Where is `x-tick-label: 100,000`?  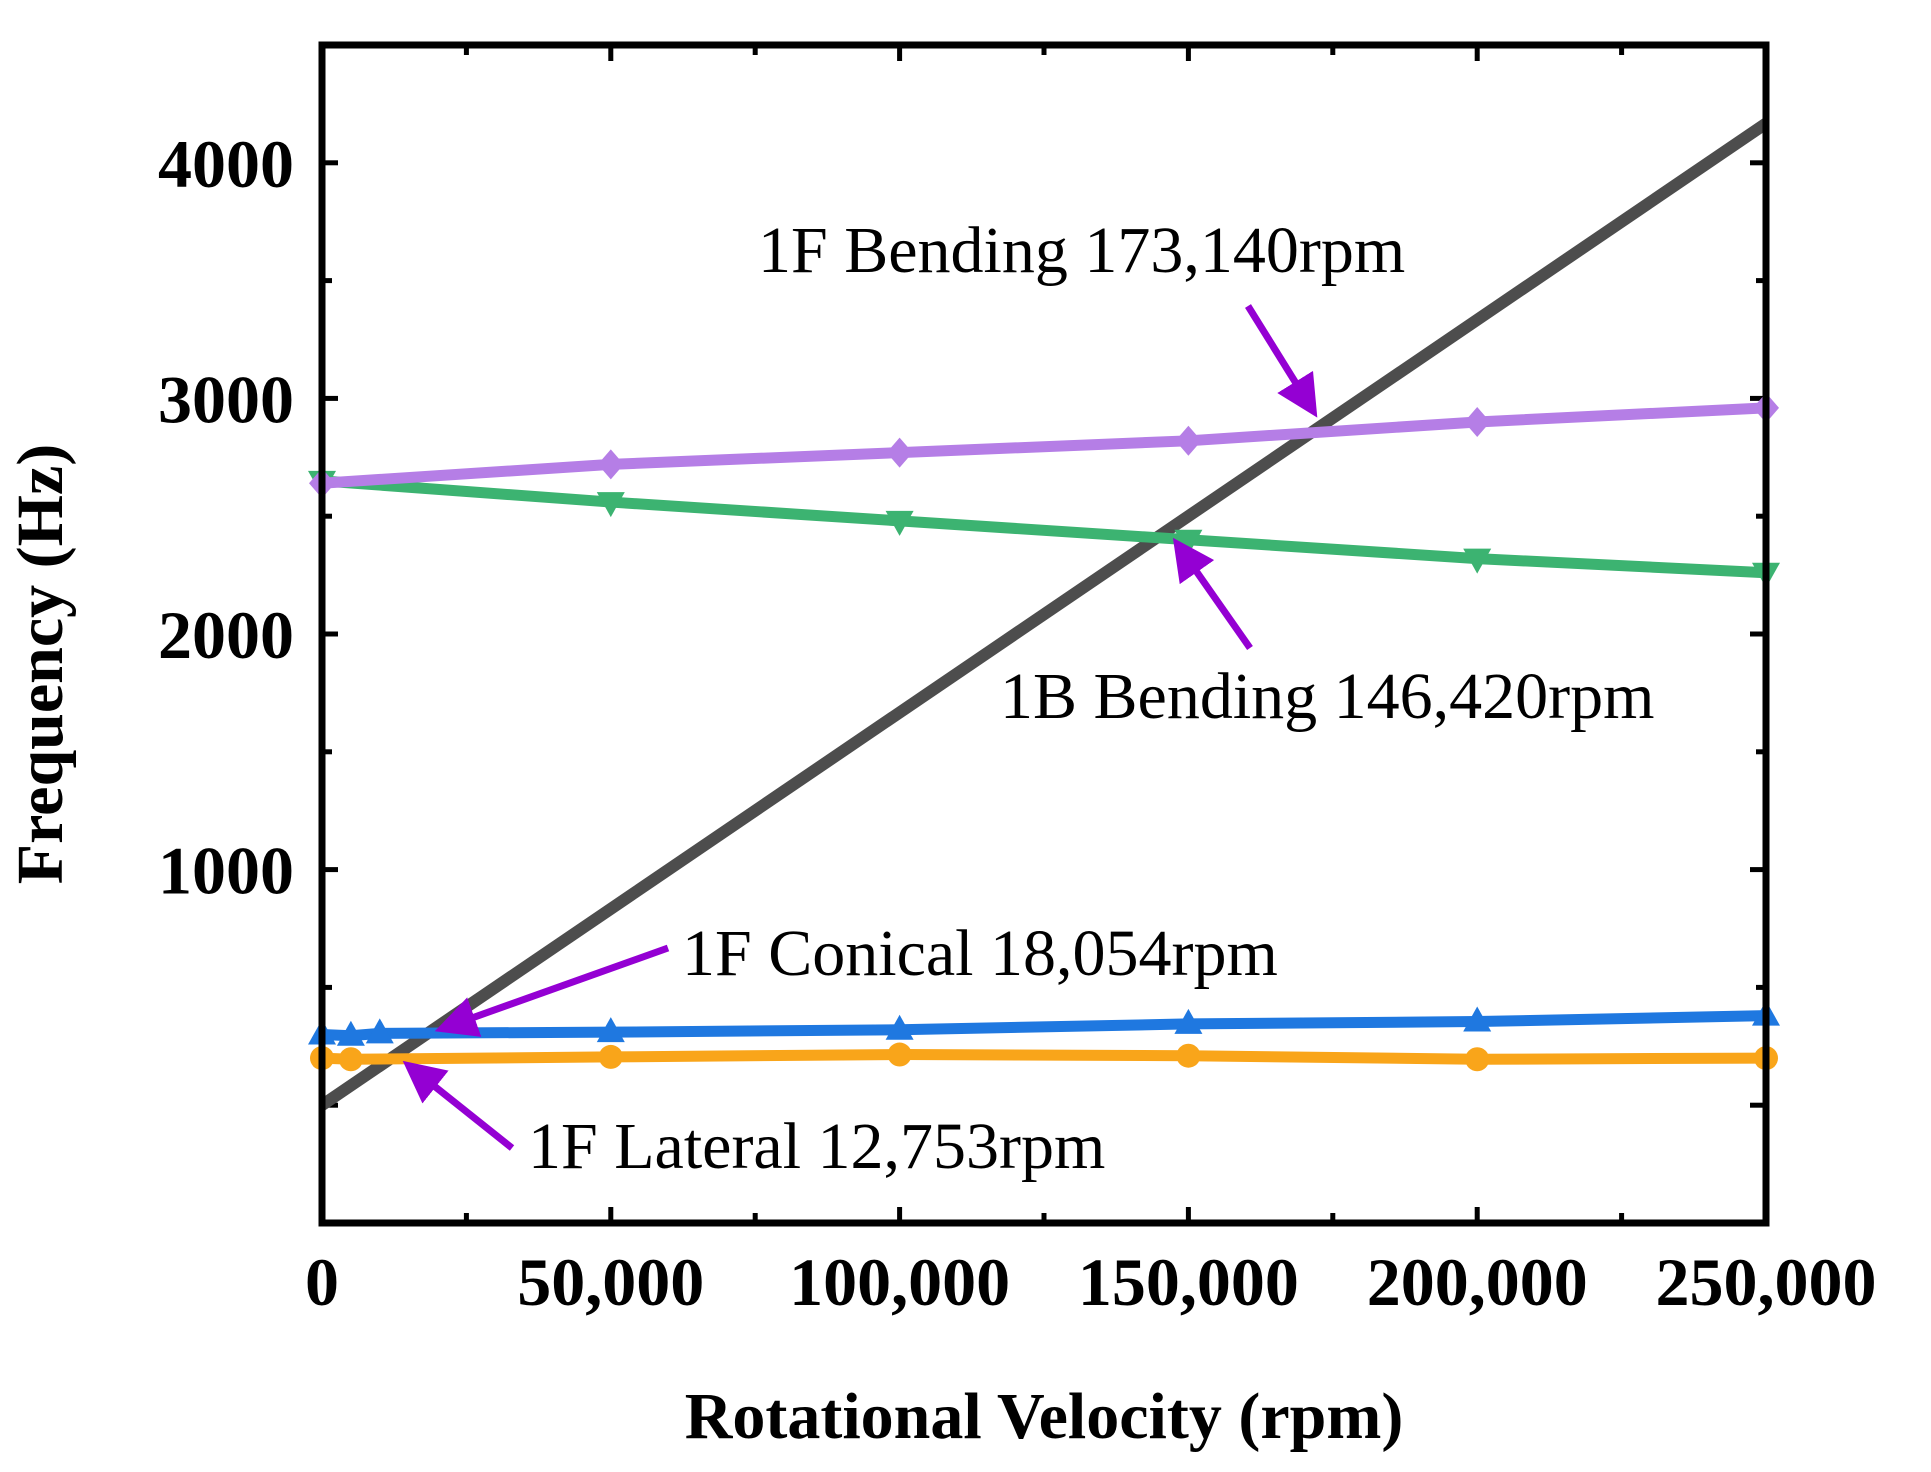 x-tick-label: 100,000 is located at coordinates (899, 1282).